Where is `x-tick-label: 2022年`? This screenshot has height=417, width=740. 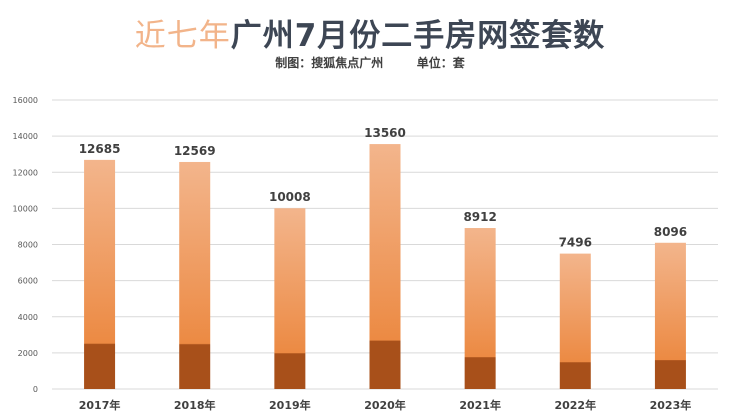
x-tick-label: 2022年 is located at coordinates (575, 405).